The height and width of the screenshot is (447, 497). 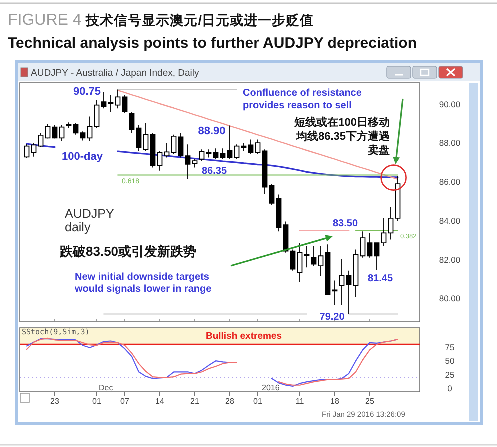 What do you see at coordinates (450, 361) in the screenshot?
I see `y-tick-label: 50` at bounding box center [450, 361].